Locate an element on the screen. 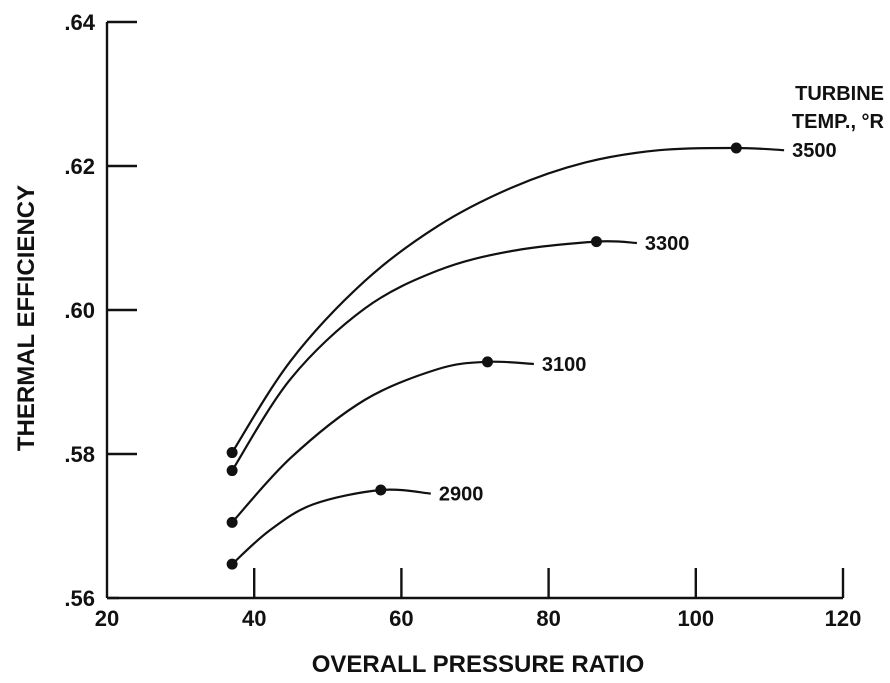  x-tick-label: 80 is located at coordinates (548, 618).